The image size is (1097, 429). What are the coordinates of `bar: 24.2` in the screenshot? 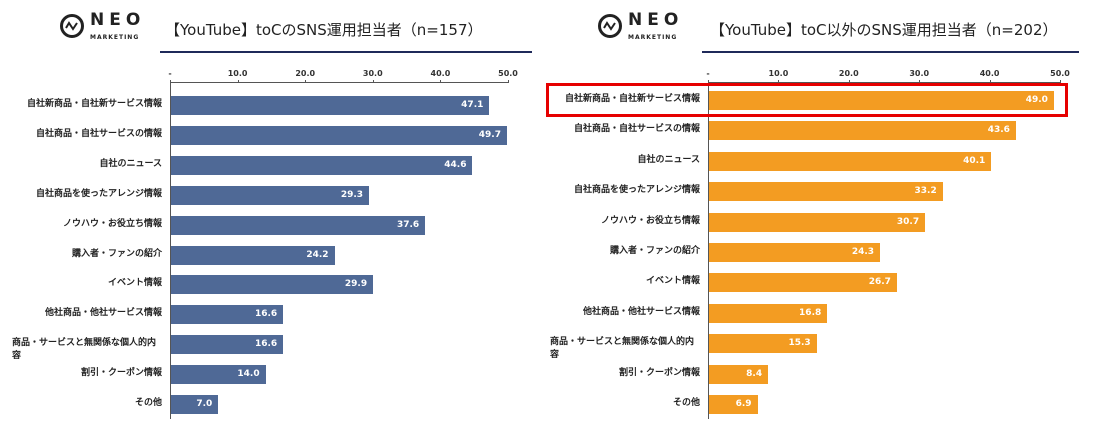 It's located at (253, 255).